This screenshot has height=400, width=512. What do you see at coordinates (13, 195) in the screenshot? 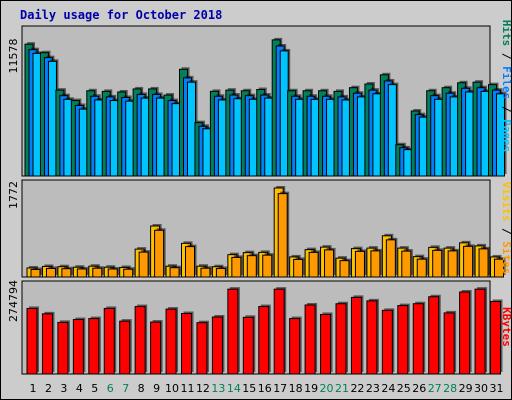
I see `y-max-label-visits: 1772` at bounding box center [13, 195].